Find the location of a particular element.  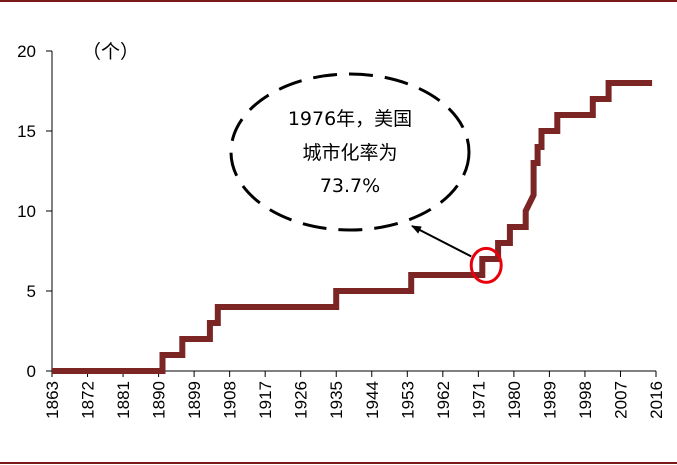

x-tick-label: 1944 is located at coordinates (372, 400).